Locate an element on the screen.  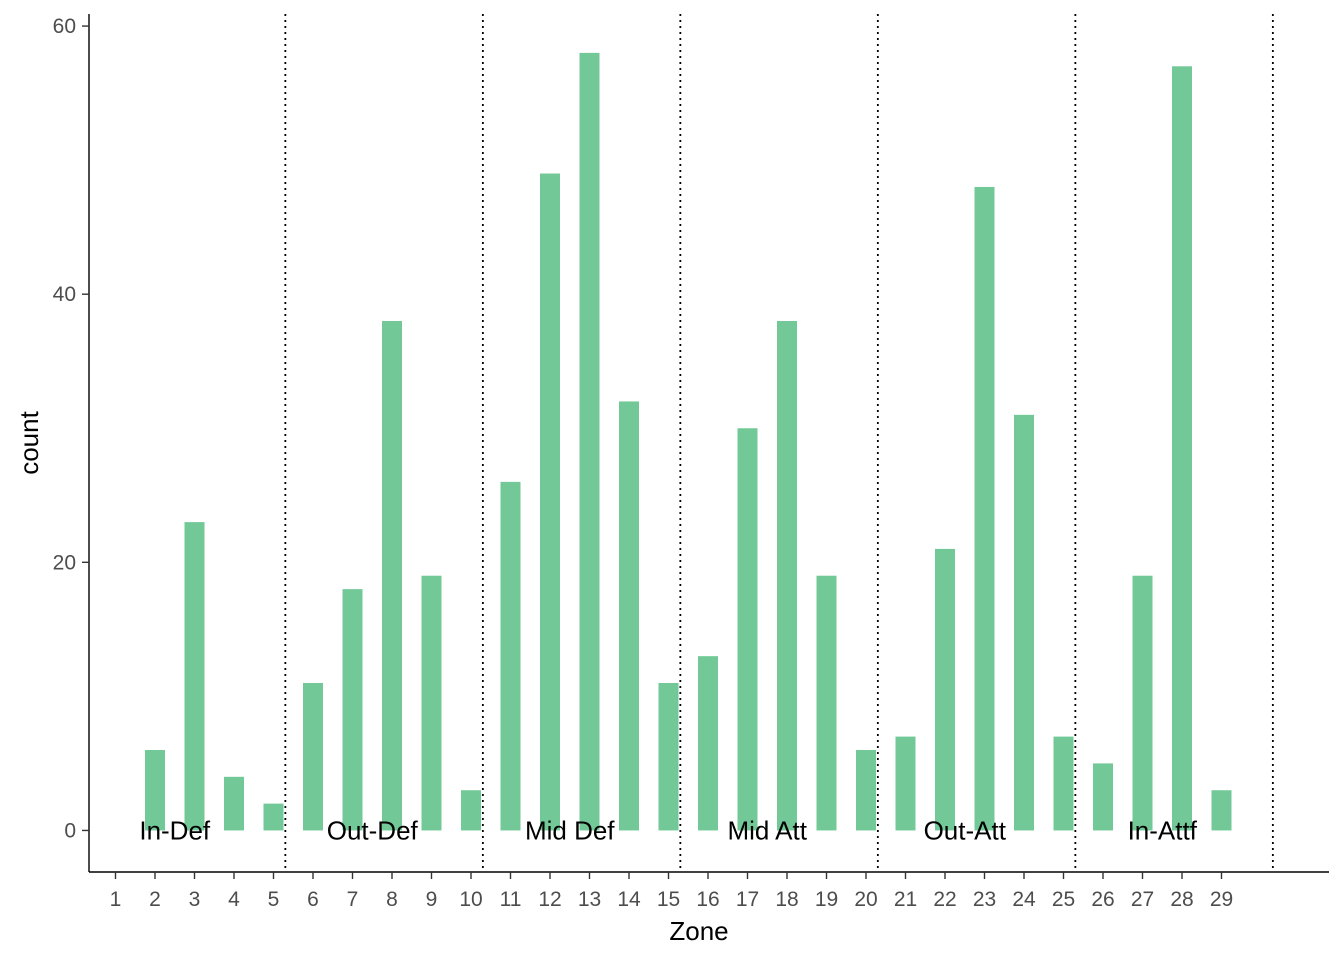
zone-label-6: In-Attf is located at coordinates (1163, 830).